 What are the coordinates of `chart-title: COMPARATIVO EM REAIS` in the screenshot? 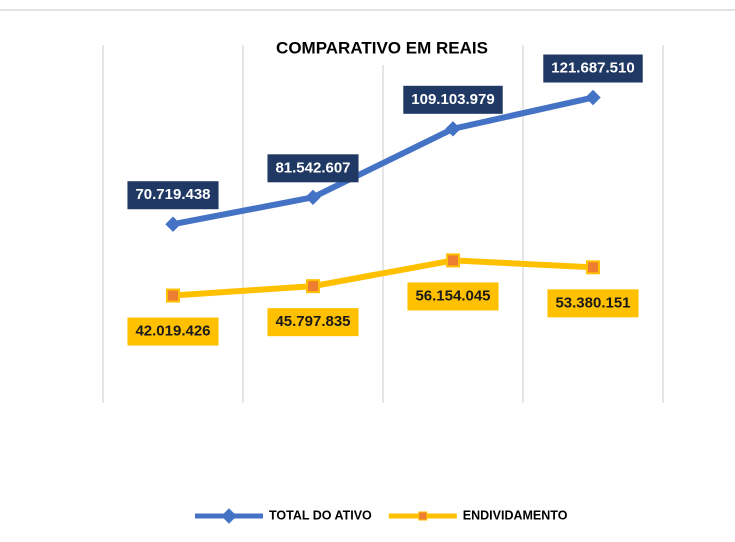 It's located at (382, 47).